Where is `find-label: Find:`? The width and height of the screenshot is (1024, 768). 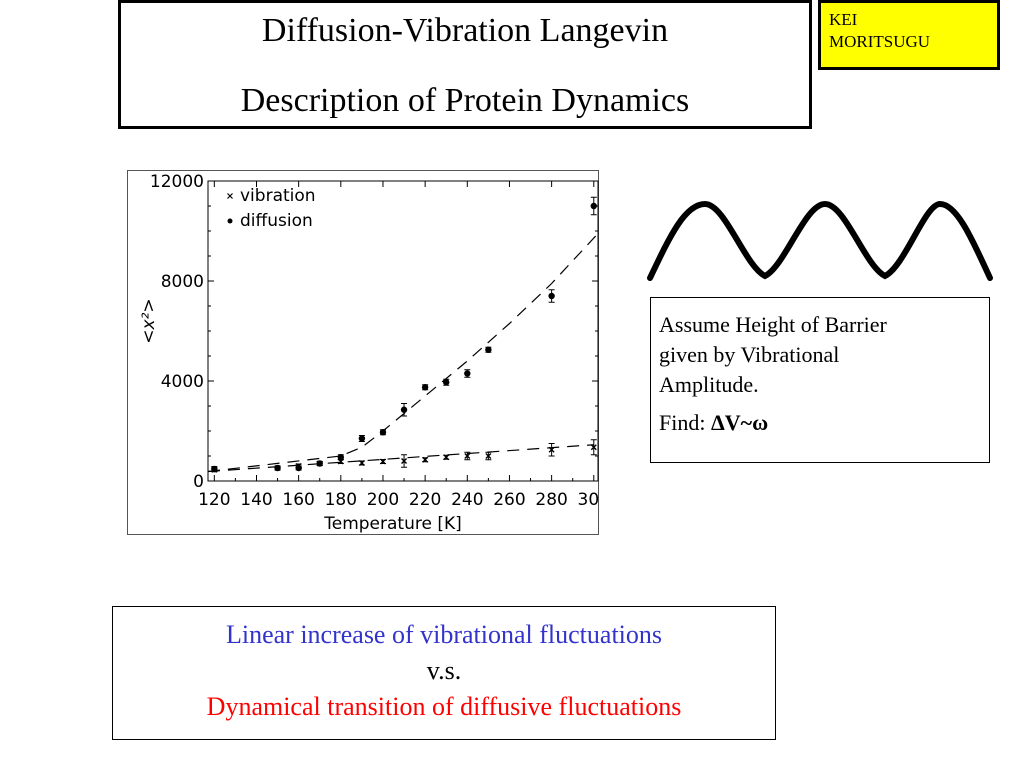
find-label: Find: is located at coordinates (682, 422).